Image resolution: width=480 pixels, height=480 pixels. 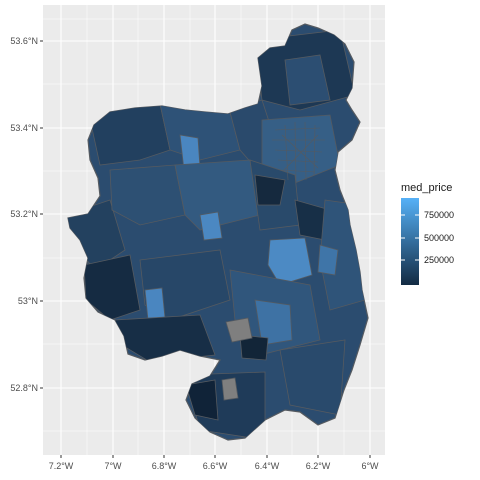 I want to click on y-tick-label: 53.6°N, so click(x=24, y=41).